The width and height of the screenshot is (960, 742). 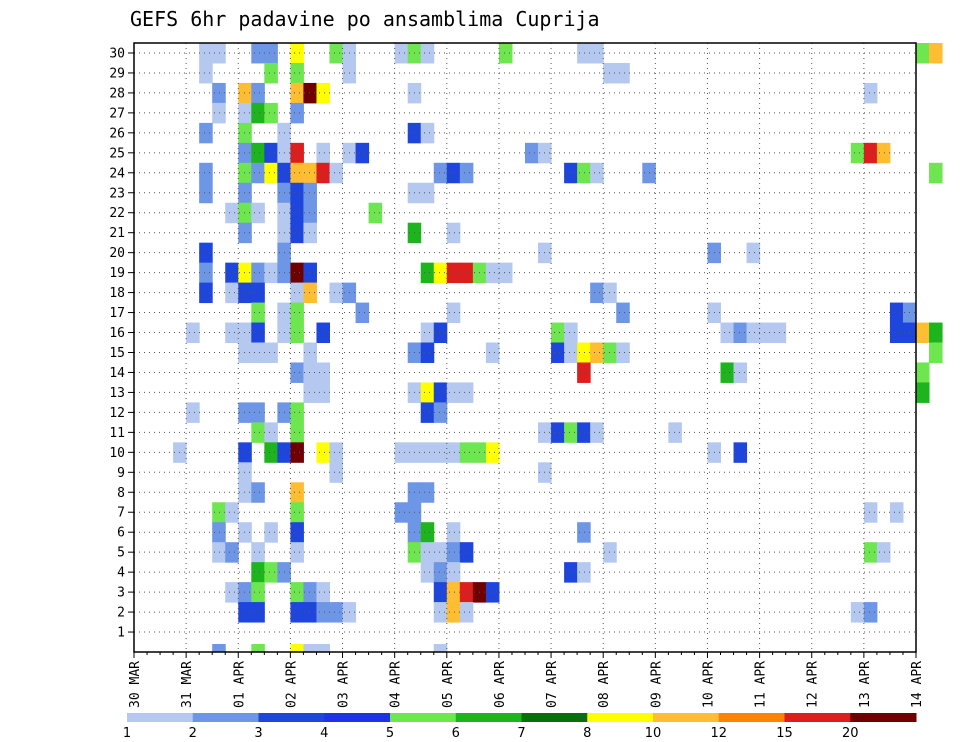 I want to click on y-tick-label: 9, so click(x=121, y=473).